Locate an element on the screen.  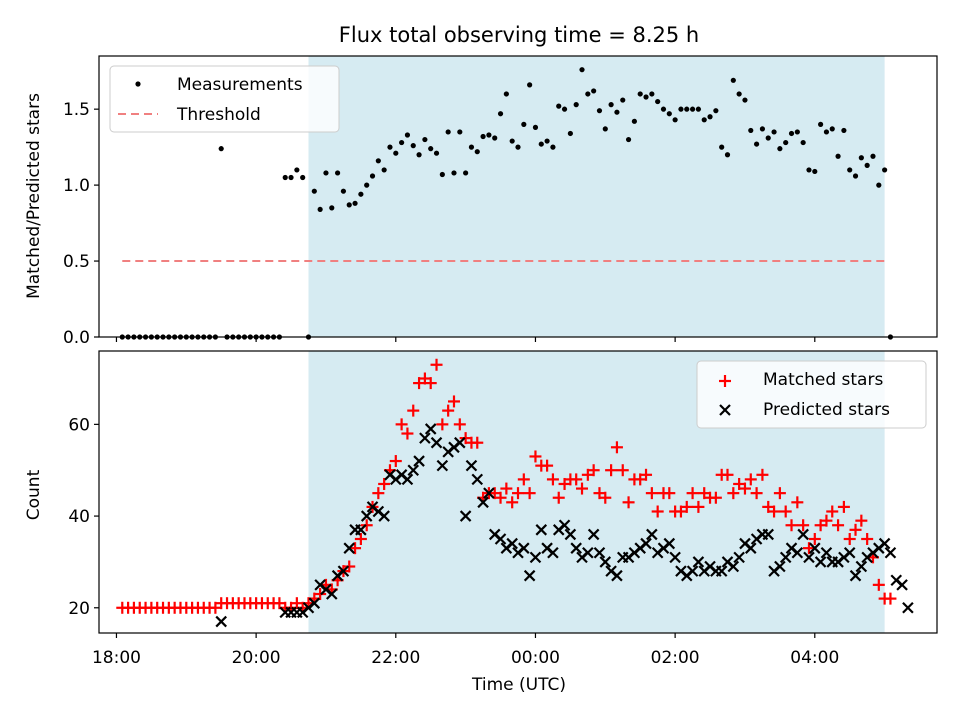
top-y-tick-label: 0.0 is located at coordinates (76, 338).